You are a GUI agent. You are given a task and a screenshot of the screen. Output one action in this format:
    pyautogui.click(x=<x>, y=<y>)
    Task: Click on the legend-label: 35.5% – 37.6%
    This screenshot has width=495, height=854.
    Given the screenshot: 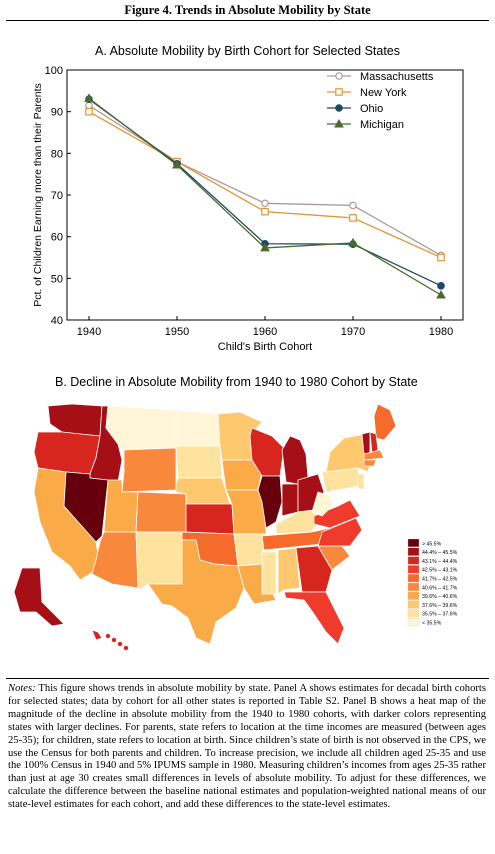 What is the action you would take?
    pyautogui.click(x=440, y=615)
    